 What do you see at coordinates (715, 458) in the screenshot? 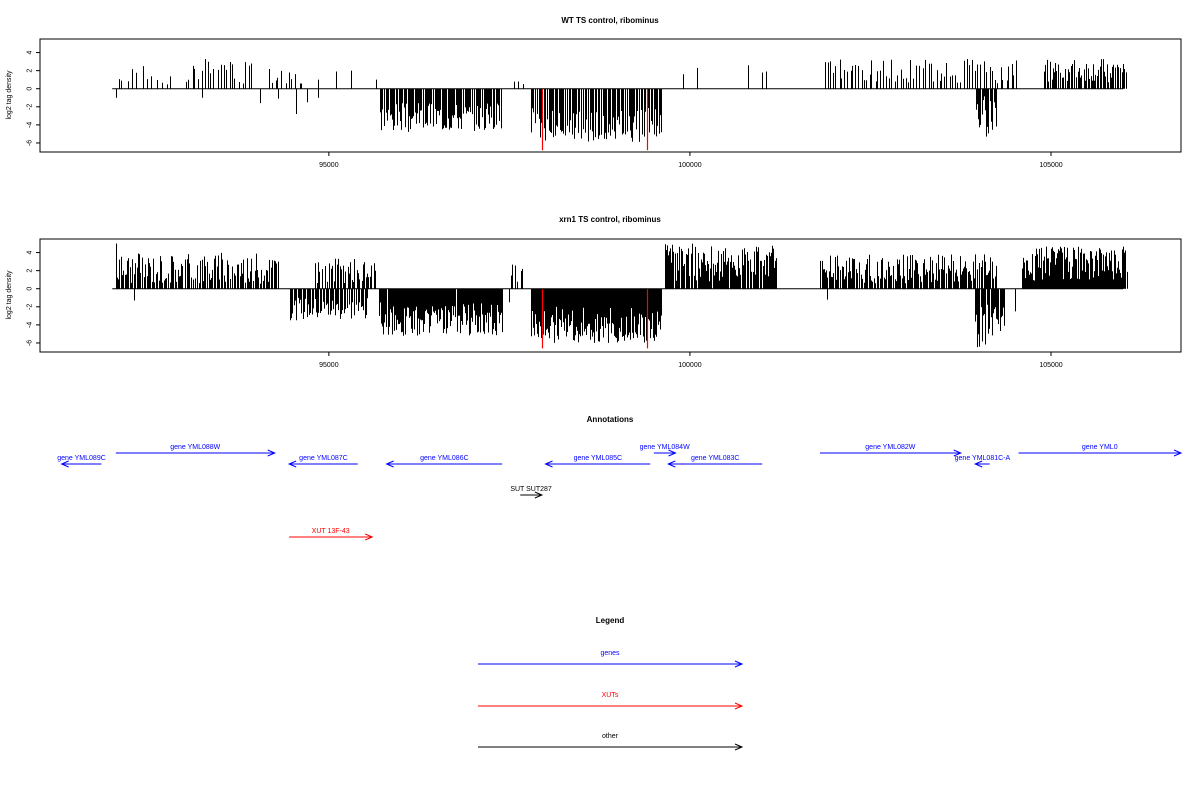
I see `feature-label: gene YML083C` at bounding box center [715, 458].